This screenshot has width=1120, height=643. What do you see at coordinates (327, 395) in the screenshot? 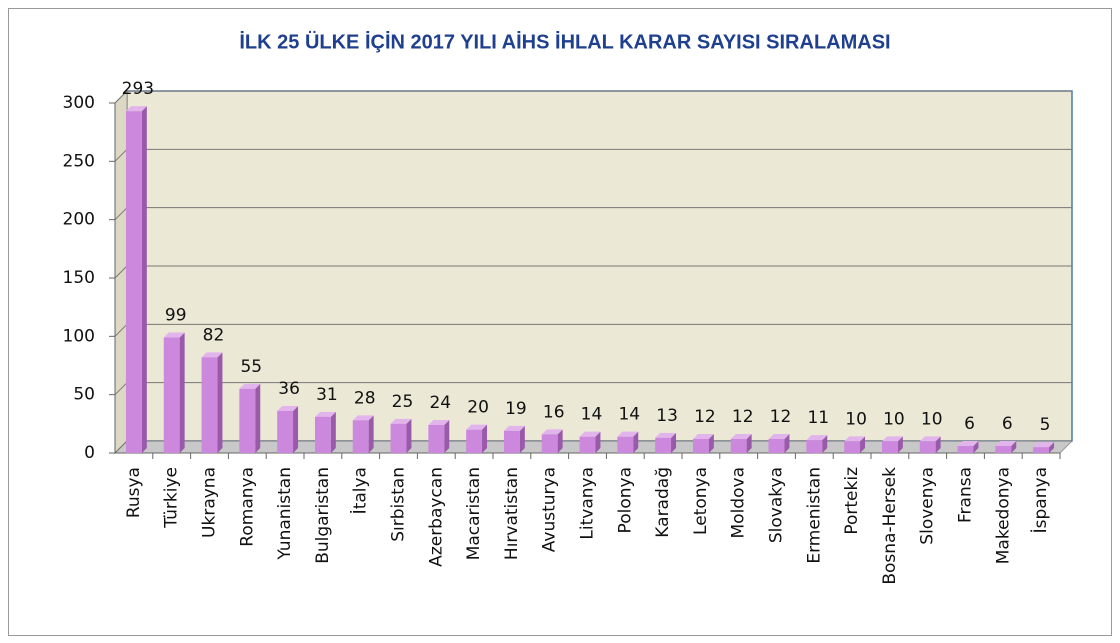
I see `value-label: 31` at bounding box center [327, 395].